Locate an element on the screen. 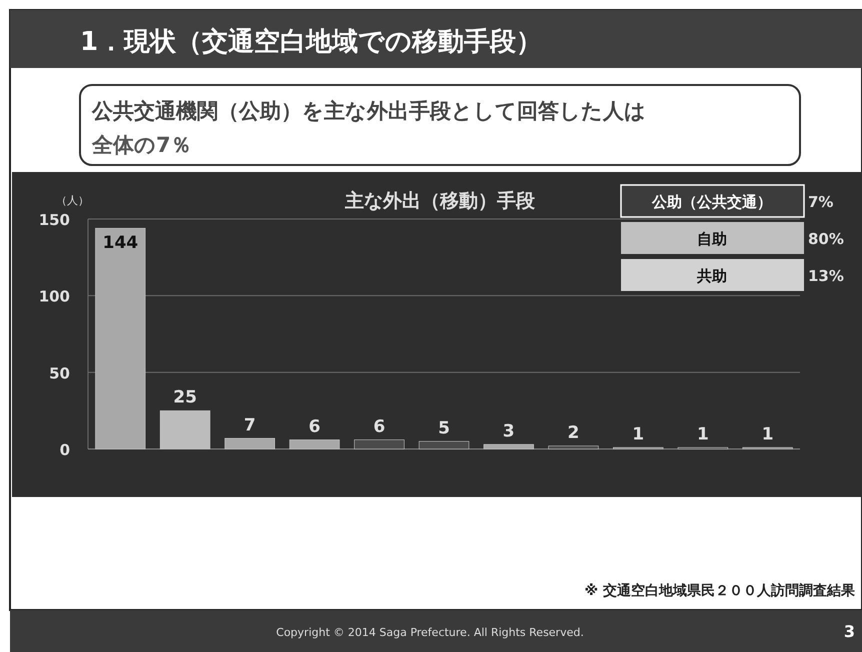  text: ※ 交通空白地域県民２００人訪問調査結果 is located at coordinates (720, 590).